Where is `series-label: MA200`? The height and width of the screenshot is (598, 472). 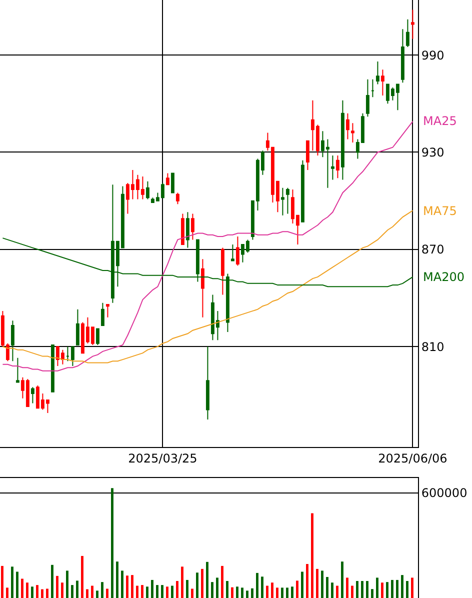 series-label: MA200 is located at coordinates (443, 277).